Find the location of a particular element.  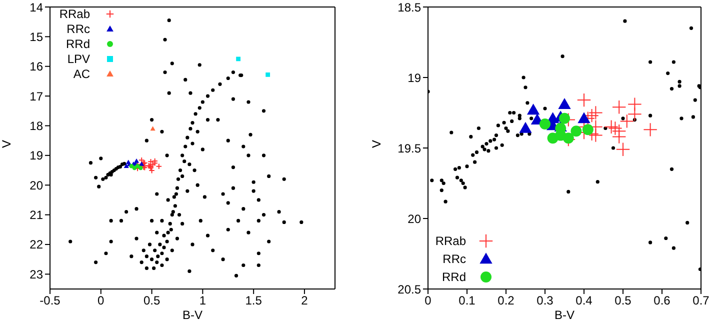

x-tick-label: 2 is located at coordinates (304, 301).